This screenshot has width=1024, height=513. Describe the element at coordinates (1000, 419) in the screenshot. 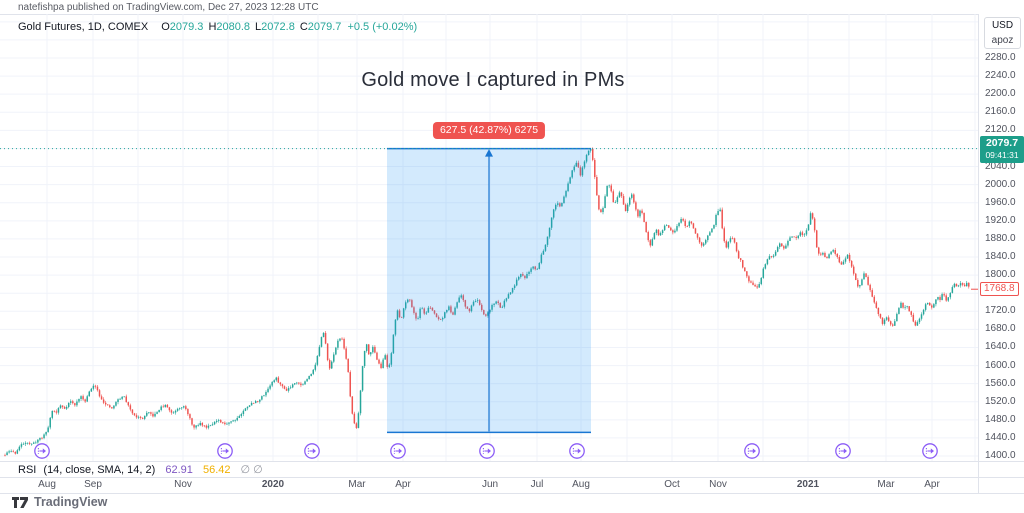

I see `price-tick-label: 1480.0` at that location.